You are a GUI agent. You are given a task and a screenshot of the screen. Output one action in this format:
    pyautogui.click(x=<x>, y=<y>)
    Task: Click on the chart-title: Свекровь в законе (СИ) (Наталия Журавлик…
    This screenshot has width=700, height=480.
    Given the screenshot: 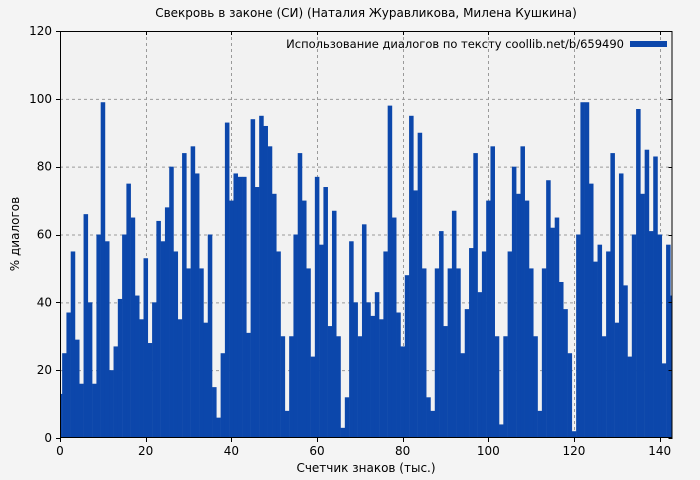 What is the action you would take?
    pyautogui.click(x=366, y=13)
    